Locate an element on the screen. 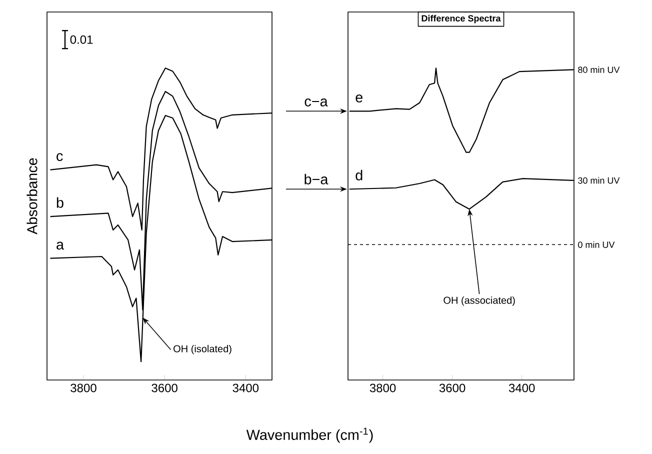 The width and height of the screenshot is (652, 454). annotation: 30 min UV is located at coordinates (599, 180).